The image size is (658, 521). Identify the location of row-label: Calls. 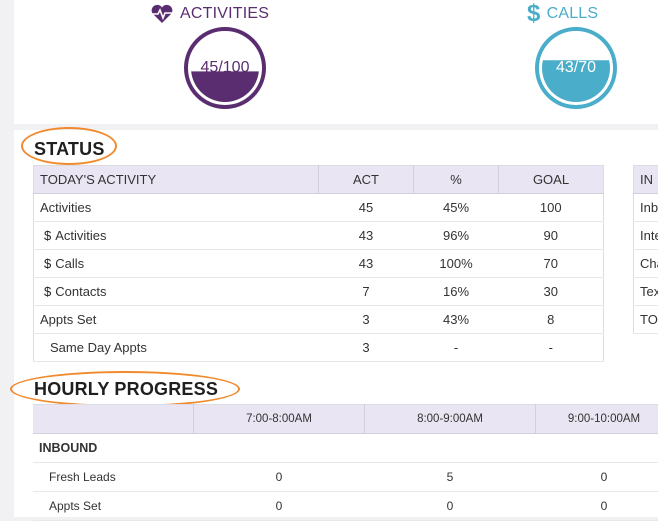
(69, 263).